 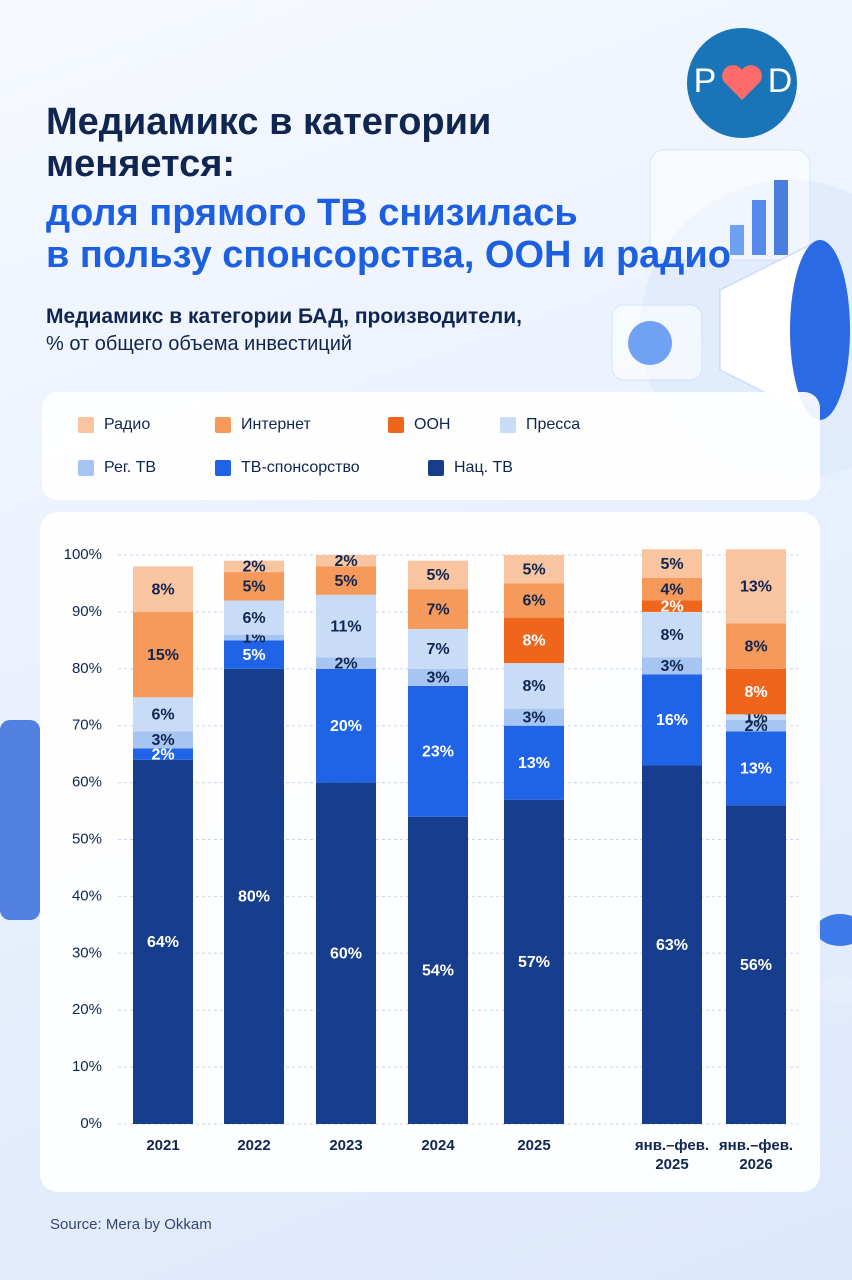 What do you see at coordinates (756, 1155) in the screenshot?
I see `x-tick-label: янв.–фев. 2026` at bounding box center [756, 1155].